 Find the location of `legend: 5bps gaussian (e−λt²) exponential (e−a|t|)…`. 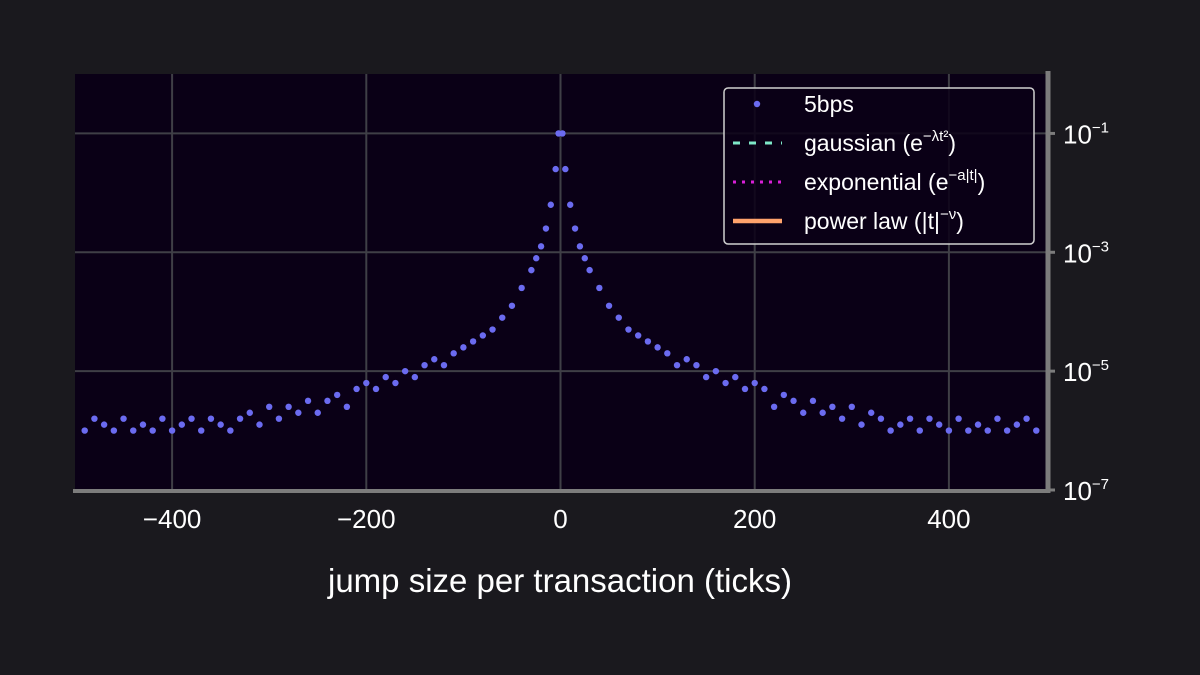

legend: 5bps gaussian (e−λt²) exponential (e−a|t|)… is located at coordinates (879, 166).